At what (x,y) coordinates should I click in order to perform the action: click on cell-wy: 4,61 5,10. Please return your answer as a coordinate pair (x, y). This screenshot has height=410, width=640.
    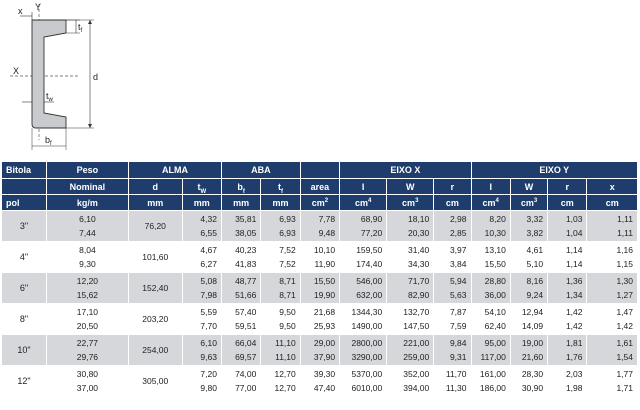
    Looking at the image, I should click on (529, 257).